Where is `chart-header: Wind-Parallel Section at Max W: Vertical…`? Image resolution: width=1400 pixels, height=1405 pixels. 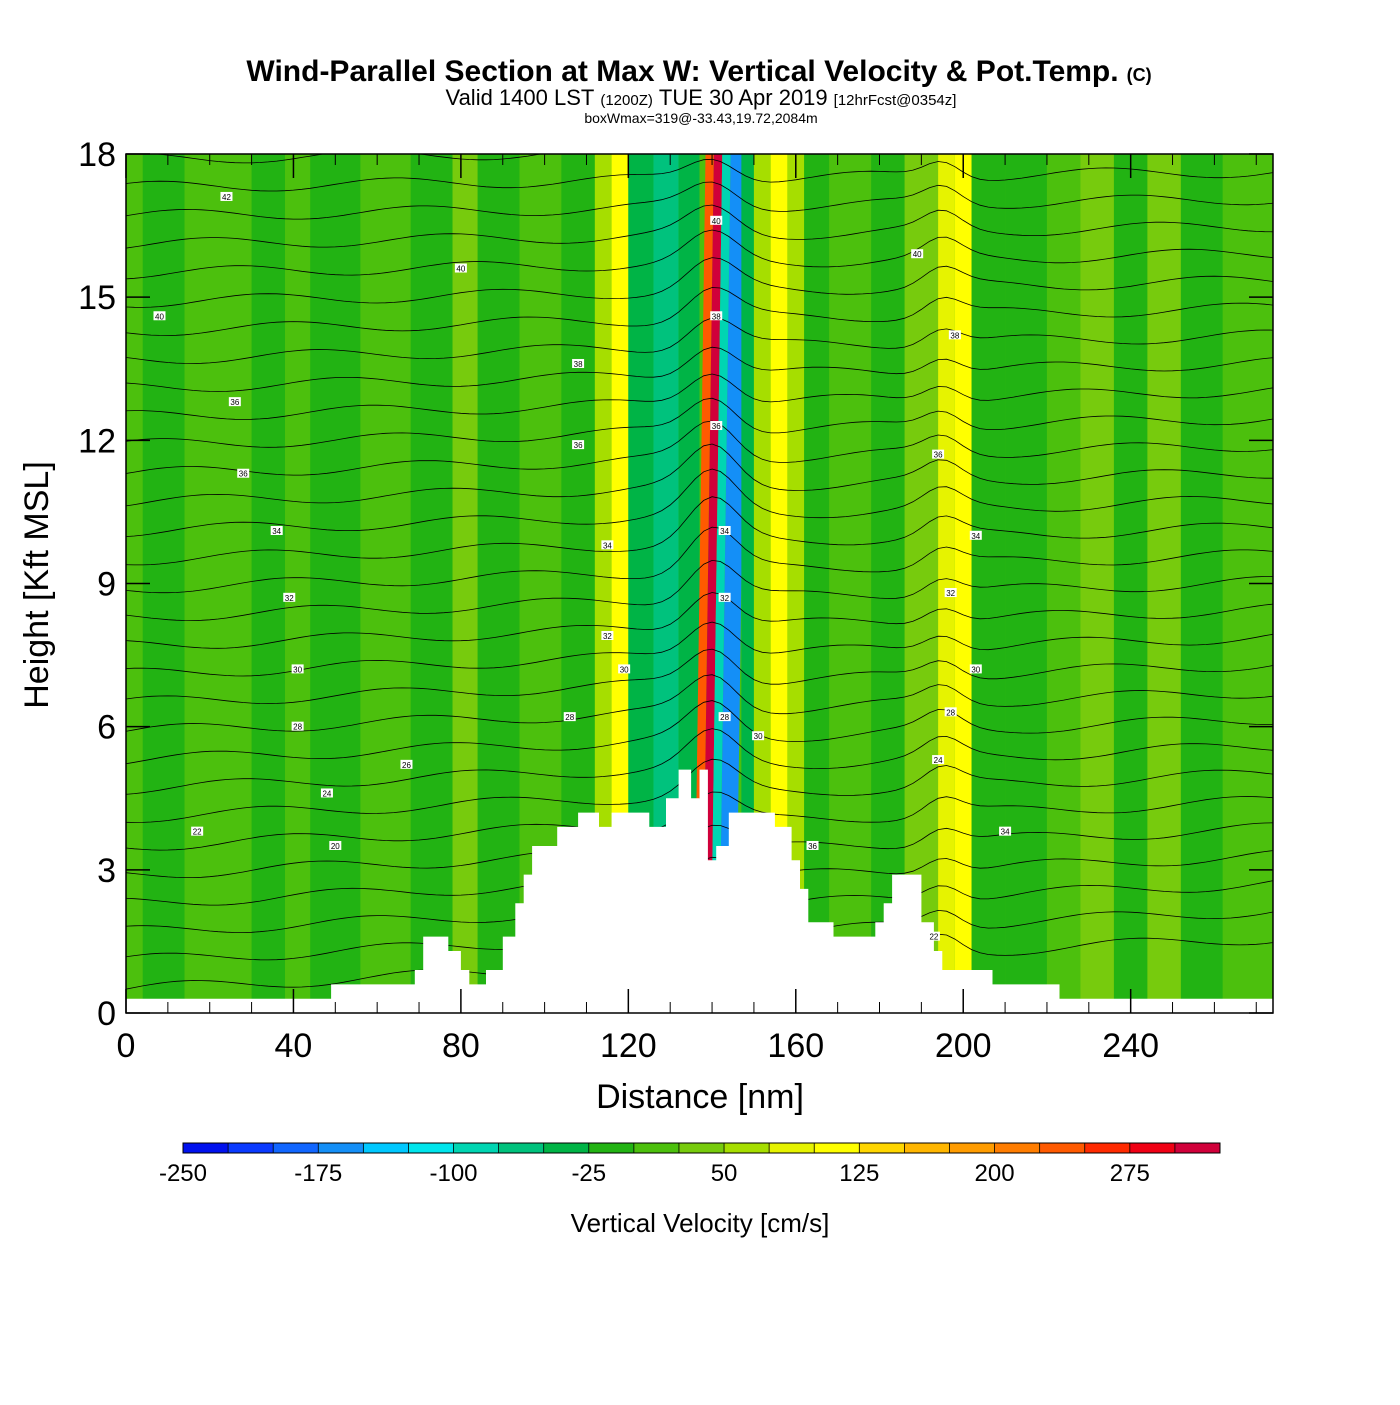 chart-header: Wind-Parallel Section at Max W: Vertical… is located at coordinates (698, 90).